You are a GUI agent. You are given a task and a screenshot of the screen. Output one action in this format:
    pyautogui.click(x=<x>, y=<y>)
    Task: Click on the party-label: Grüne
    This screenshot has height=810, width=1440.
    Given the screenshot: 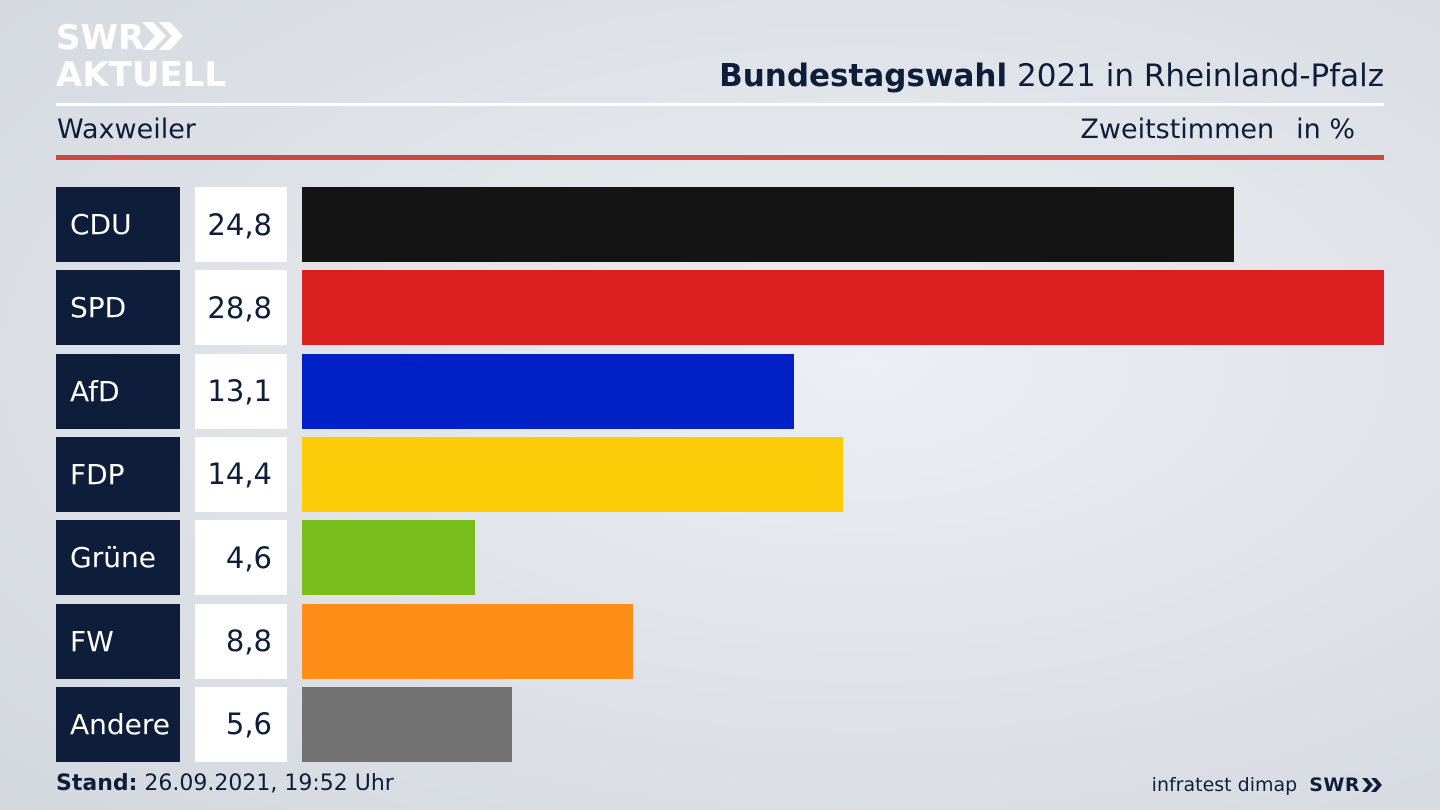 What is the action you would take?
    pyautogui.click(x=118, y=558)
    